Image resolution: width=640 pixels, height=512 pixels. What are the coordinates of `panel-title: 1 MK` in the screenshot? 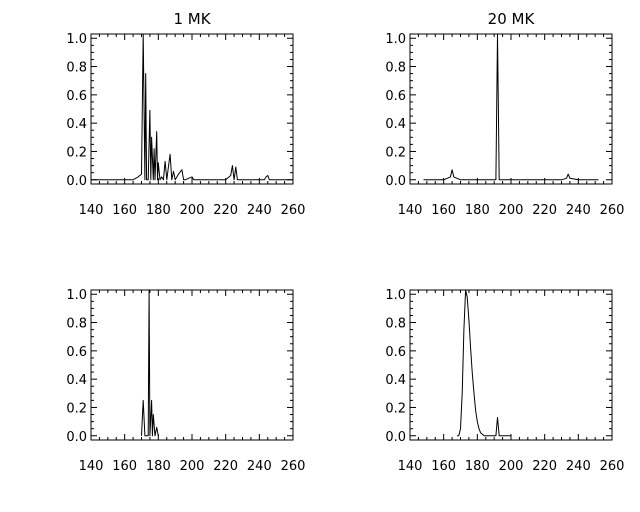 It's located at (192, 19).